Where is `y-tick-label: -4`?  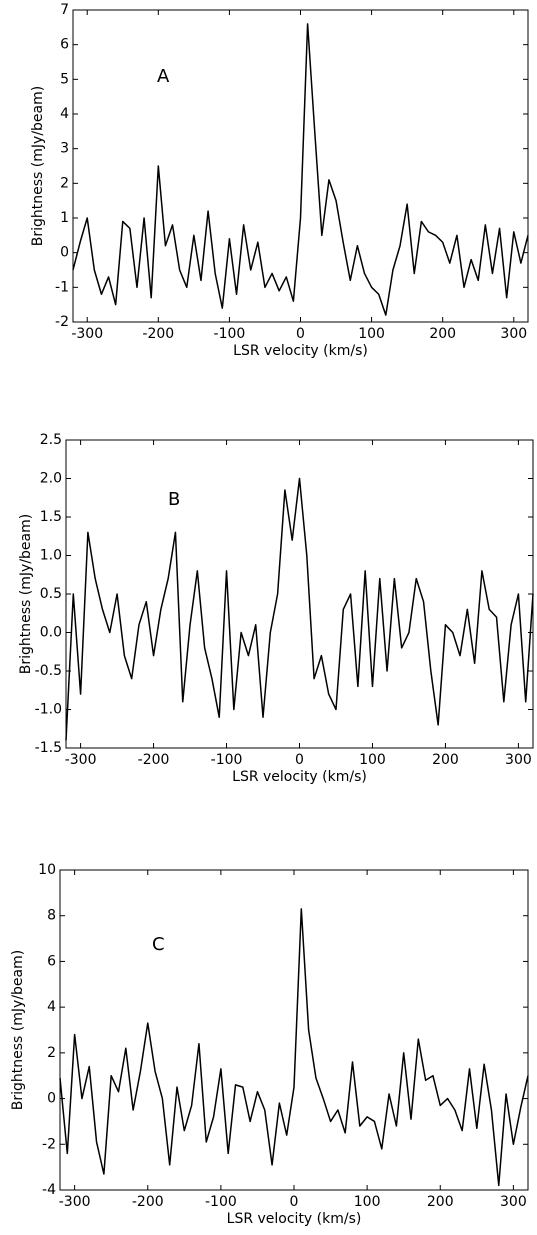
y-tick-label: -4 is located at coordinates (49, 1190).